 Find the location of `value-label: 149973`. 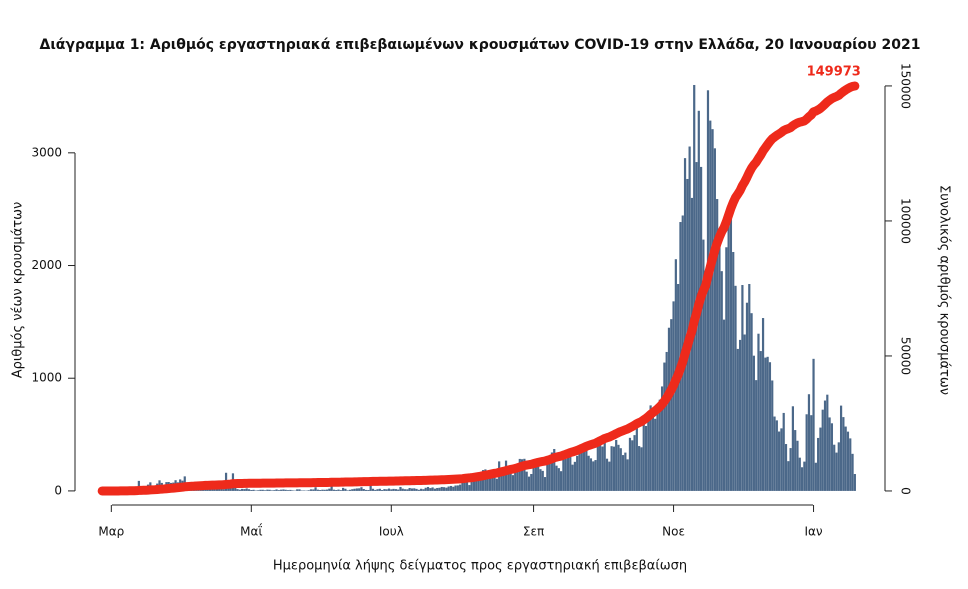

value-label: 149973 is located at coordinates (834, 72).